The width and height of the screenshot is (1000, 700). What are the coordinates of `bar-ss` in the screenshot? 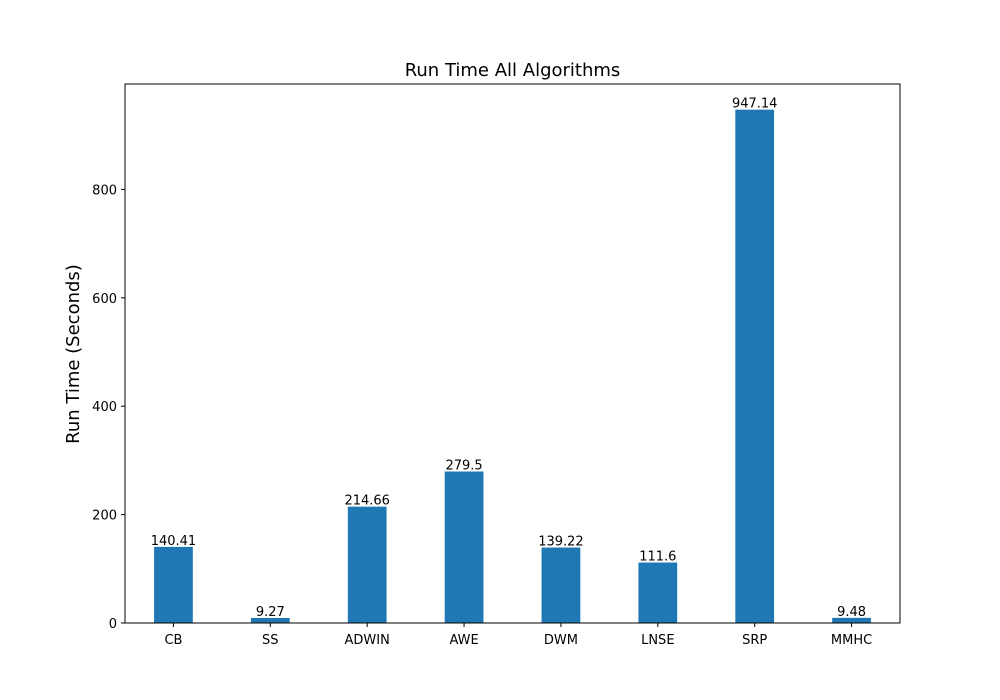 It's located at (270, 620).